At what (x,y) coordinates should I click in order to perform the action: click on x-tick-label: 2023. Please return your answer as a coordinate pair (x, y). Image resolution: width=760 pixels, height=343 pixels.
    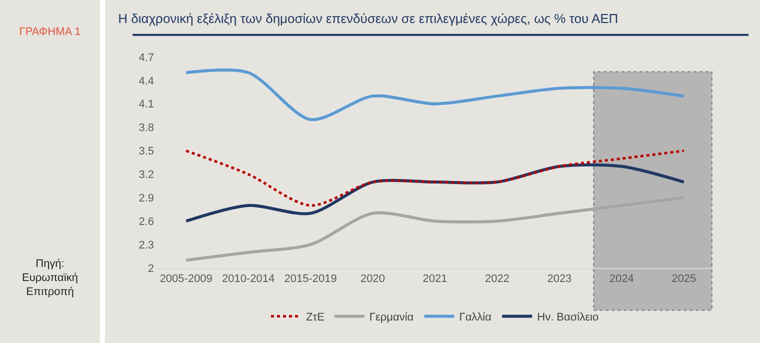
    Looking at the image, I should click on (559, 279).